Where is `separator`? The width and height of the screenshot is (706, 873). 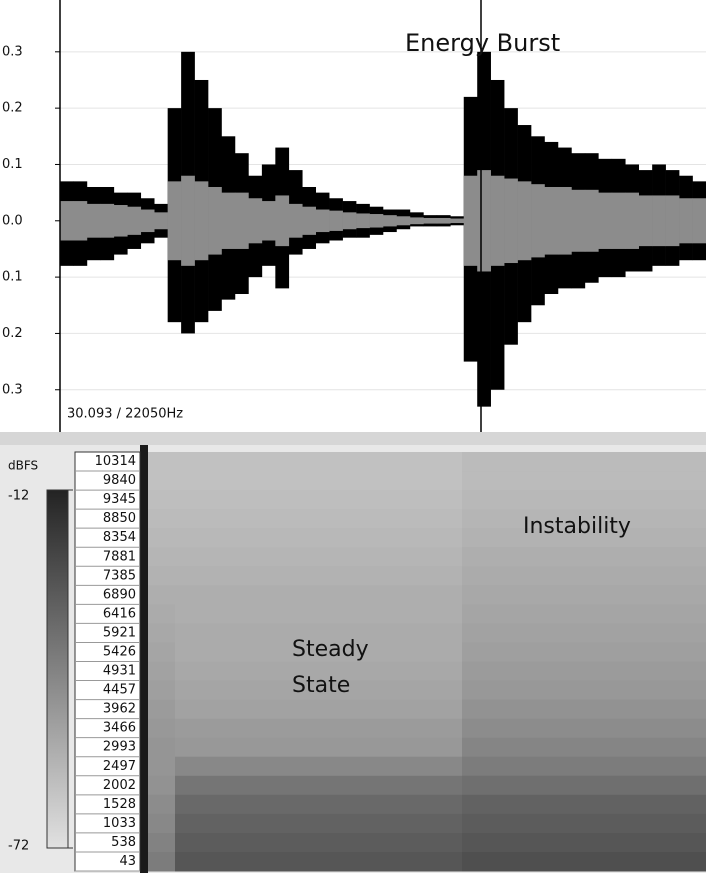 separator is located at coordinates (144, 659).